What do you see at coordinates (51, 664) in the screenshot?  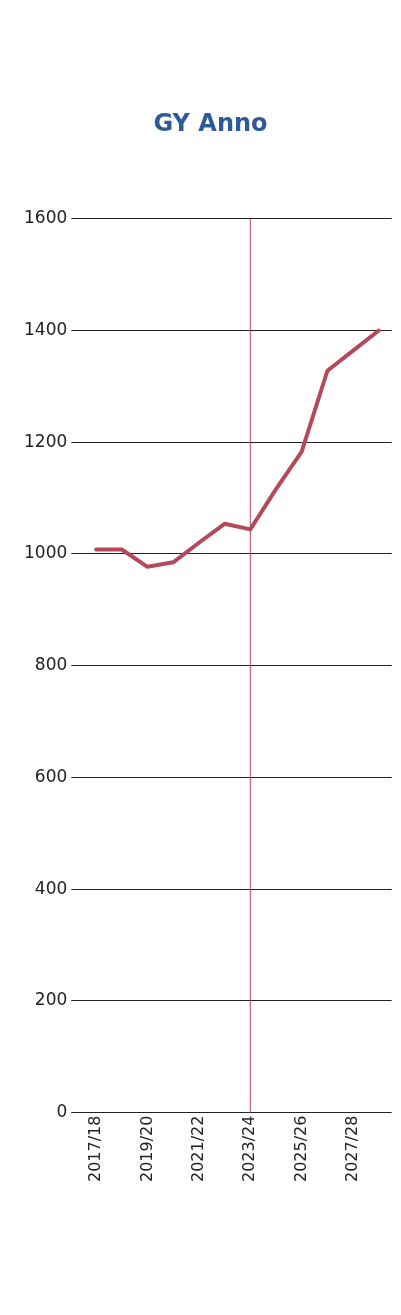 I see `y-tick-label: 800` at bounding box center [51, 664].